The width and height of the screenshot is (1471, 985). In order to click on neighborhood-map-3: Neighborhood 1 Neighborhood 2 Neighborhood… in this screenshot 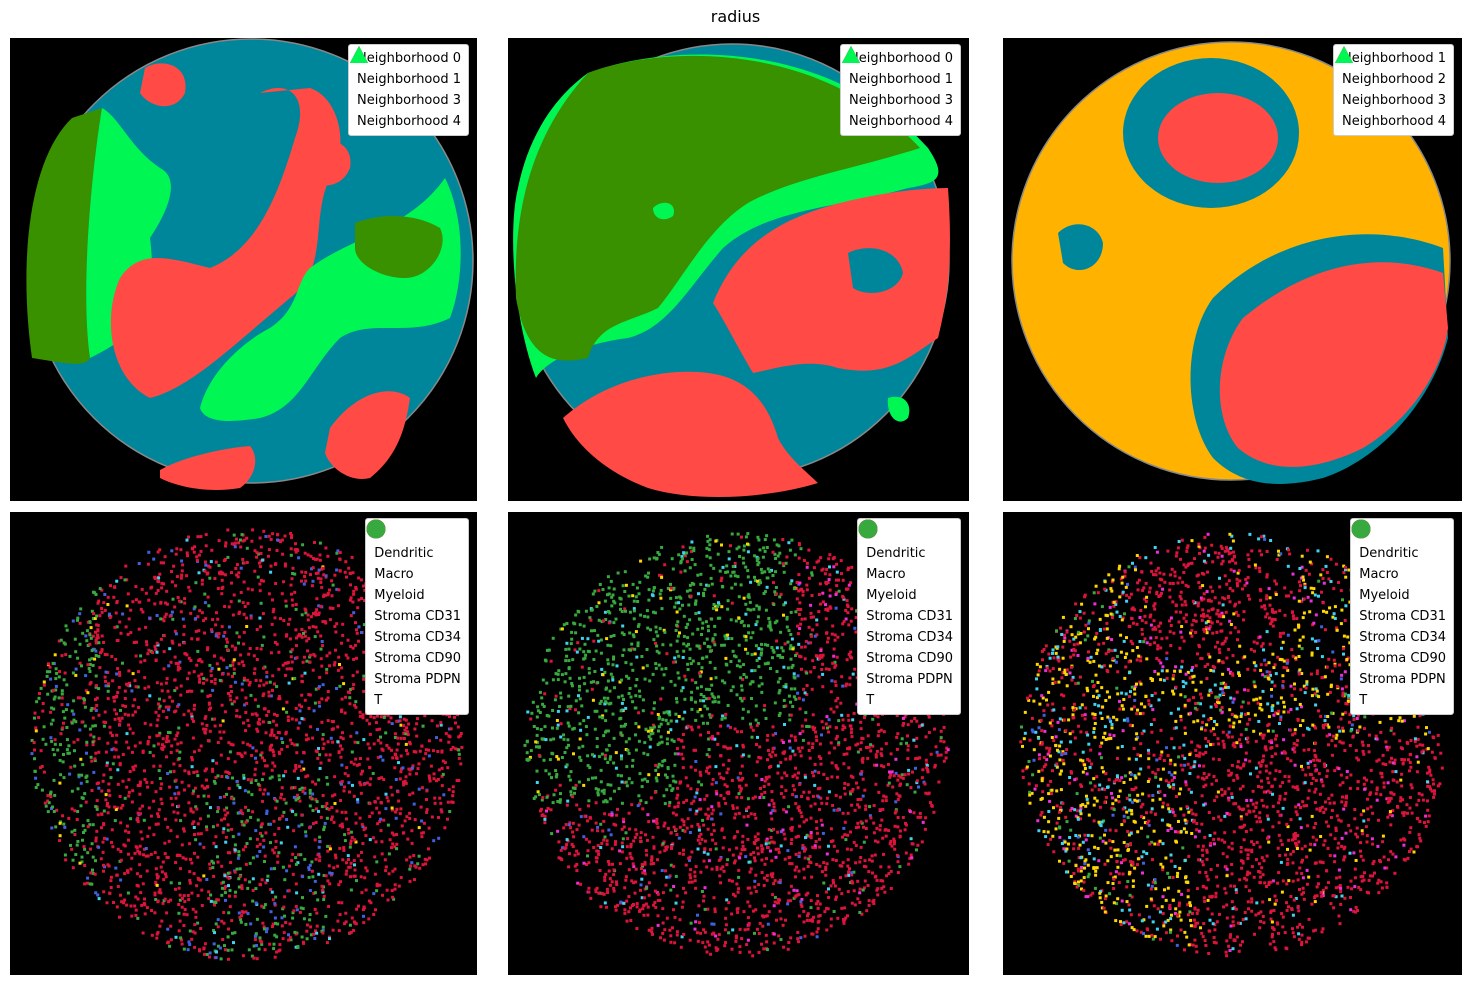, I will do `click(1232, 269)`.